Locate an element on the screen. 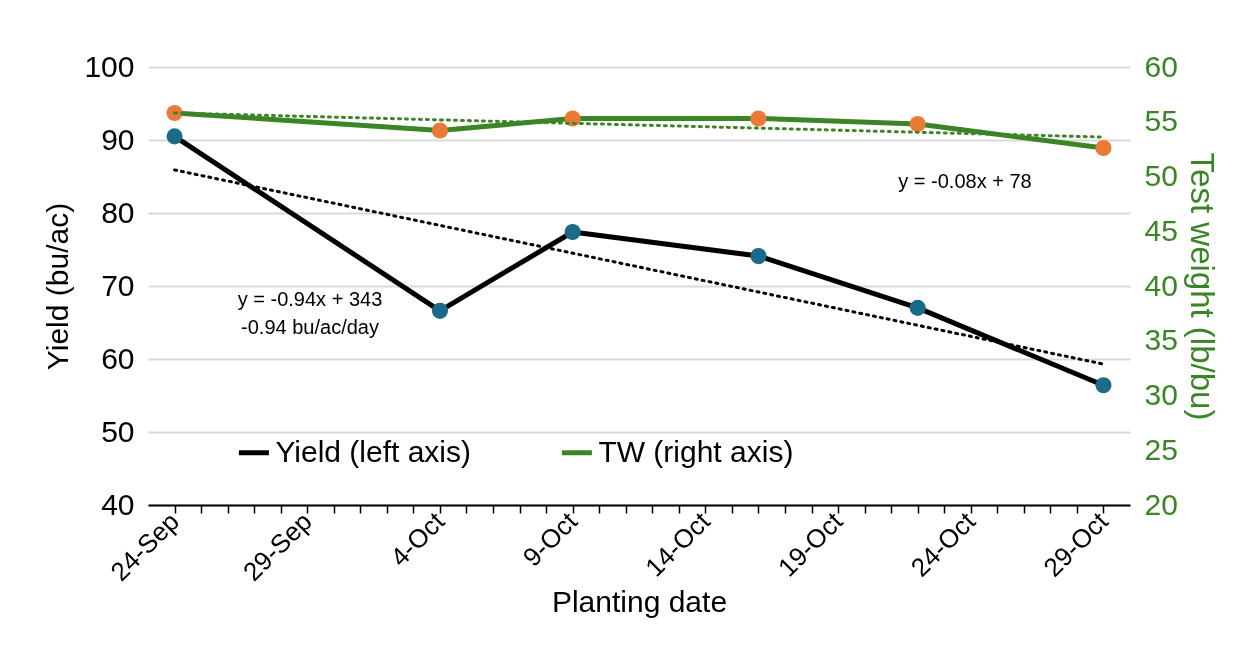 This screenshot has height=647, width=1250. annotation: y = -0.94x + 343 is located at coordinates (310, 299).